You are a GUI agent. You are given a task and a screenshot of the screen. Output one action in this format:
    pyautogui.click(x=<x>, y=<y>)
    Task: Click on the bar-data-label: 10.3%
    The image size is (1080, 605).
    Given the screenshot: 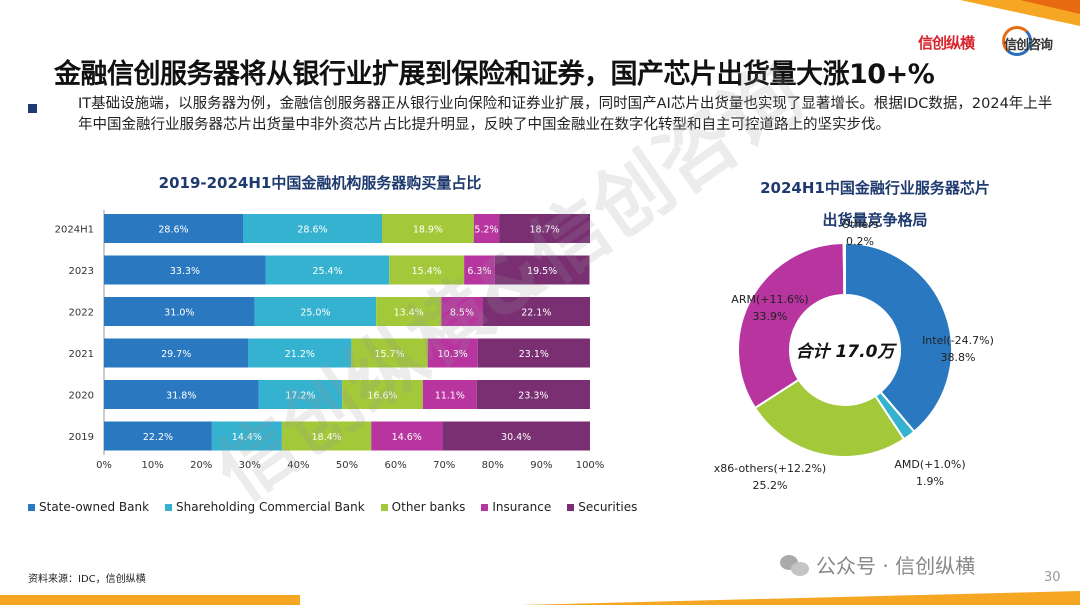 What is the action you would take?
    pyautogui.click(x=453, y=354)
    